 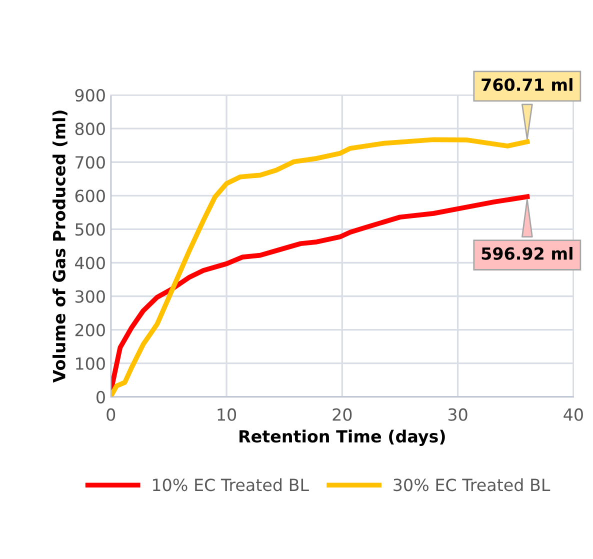 What do you see at coordinates (90, 95) in the screenshot?
I see `y-tick-label: 900` at bounding box center [90, 95].